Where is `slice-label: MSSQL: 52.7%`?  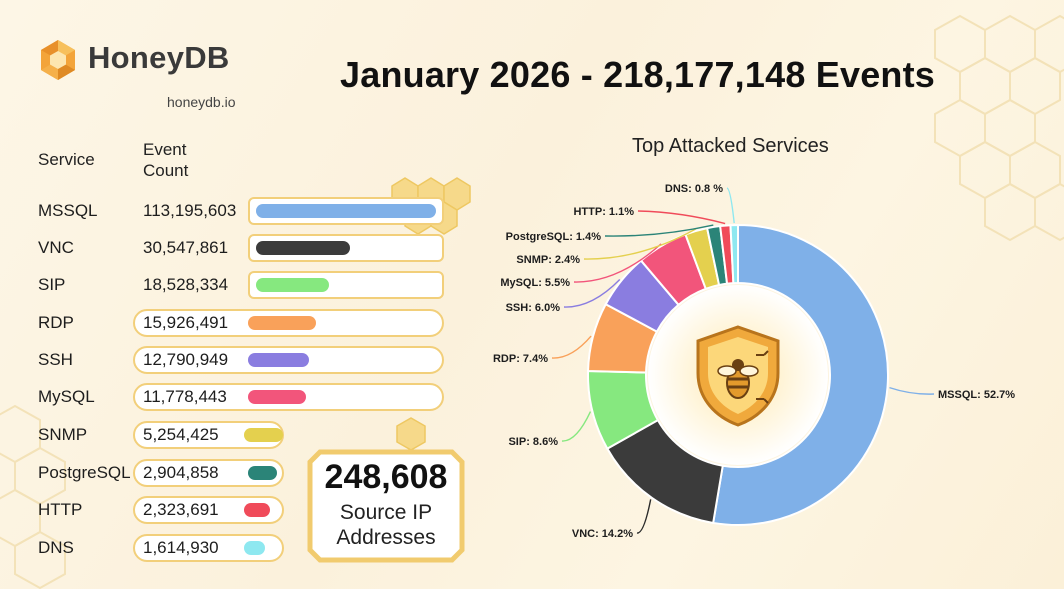
slice-label: MSSQL: 52.7% is located at coordinates (976, 395).